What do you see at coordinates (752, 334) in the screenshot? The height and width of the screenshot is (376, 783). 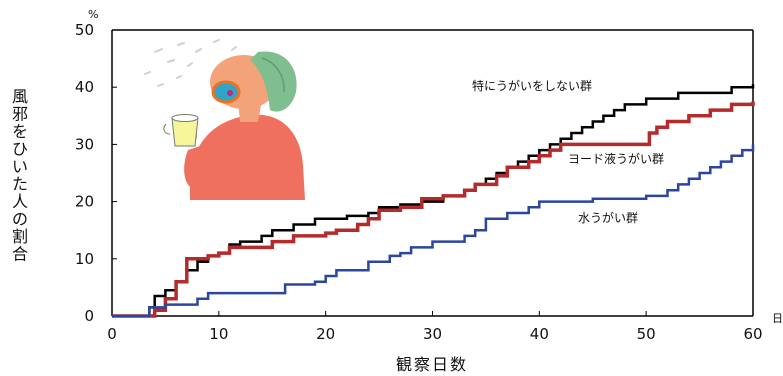 I see `x-tick-label: 60` at bounding box center [752, 334].